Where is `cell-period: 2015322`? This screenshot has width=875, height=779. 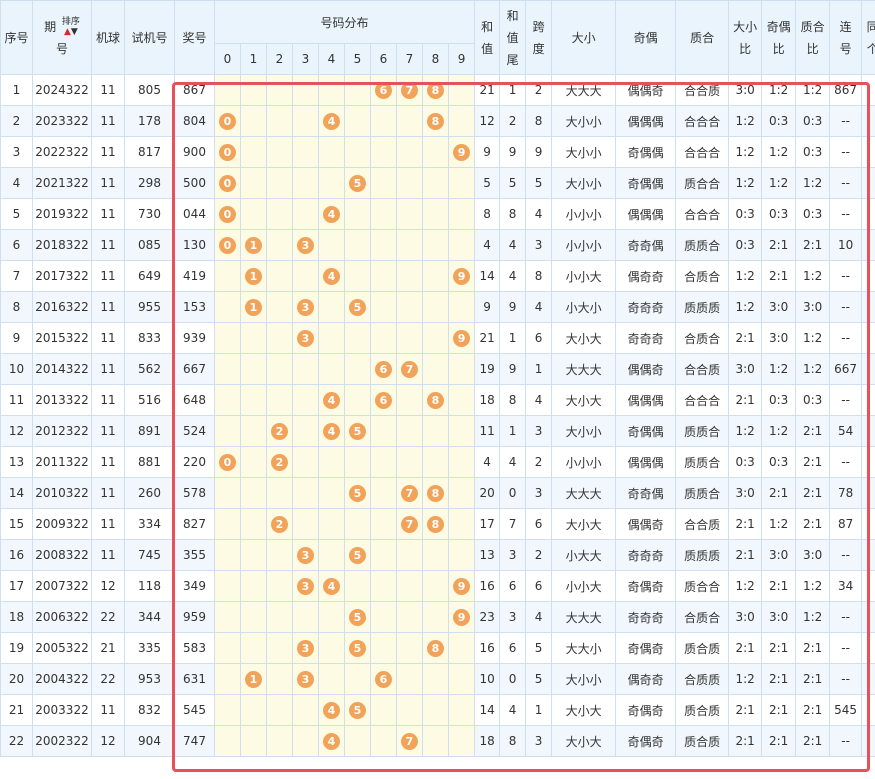
cell-period: 2015322 is located at coordinates (62, 338).